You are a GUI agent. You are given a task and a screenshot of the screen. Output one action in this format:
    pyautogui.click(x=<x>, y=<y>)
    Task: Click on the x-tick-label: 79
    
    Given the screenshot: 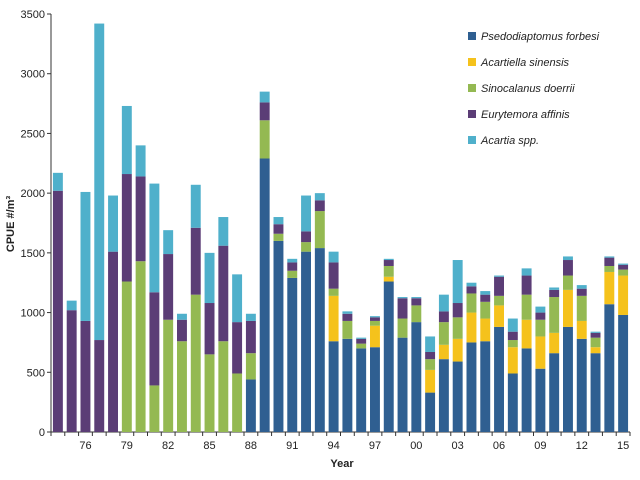 What is the action you would take?
    pyautogui.click(x=127, y=446)
    